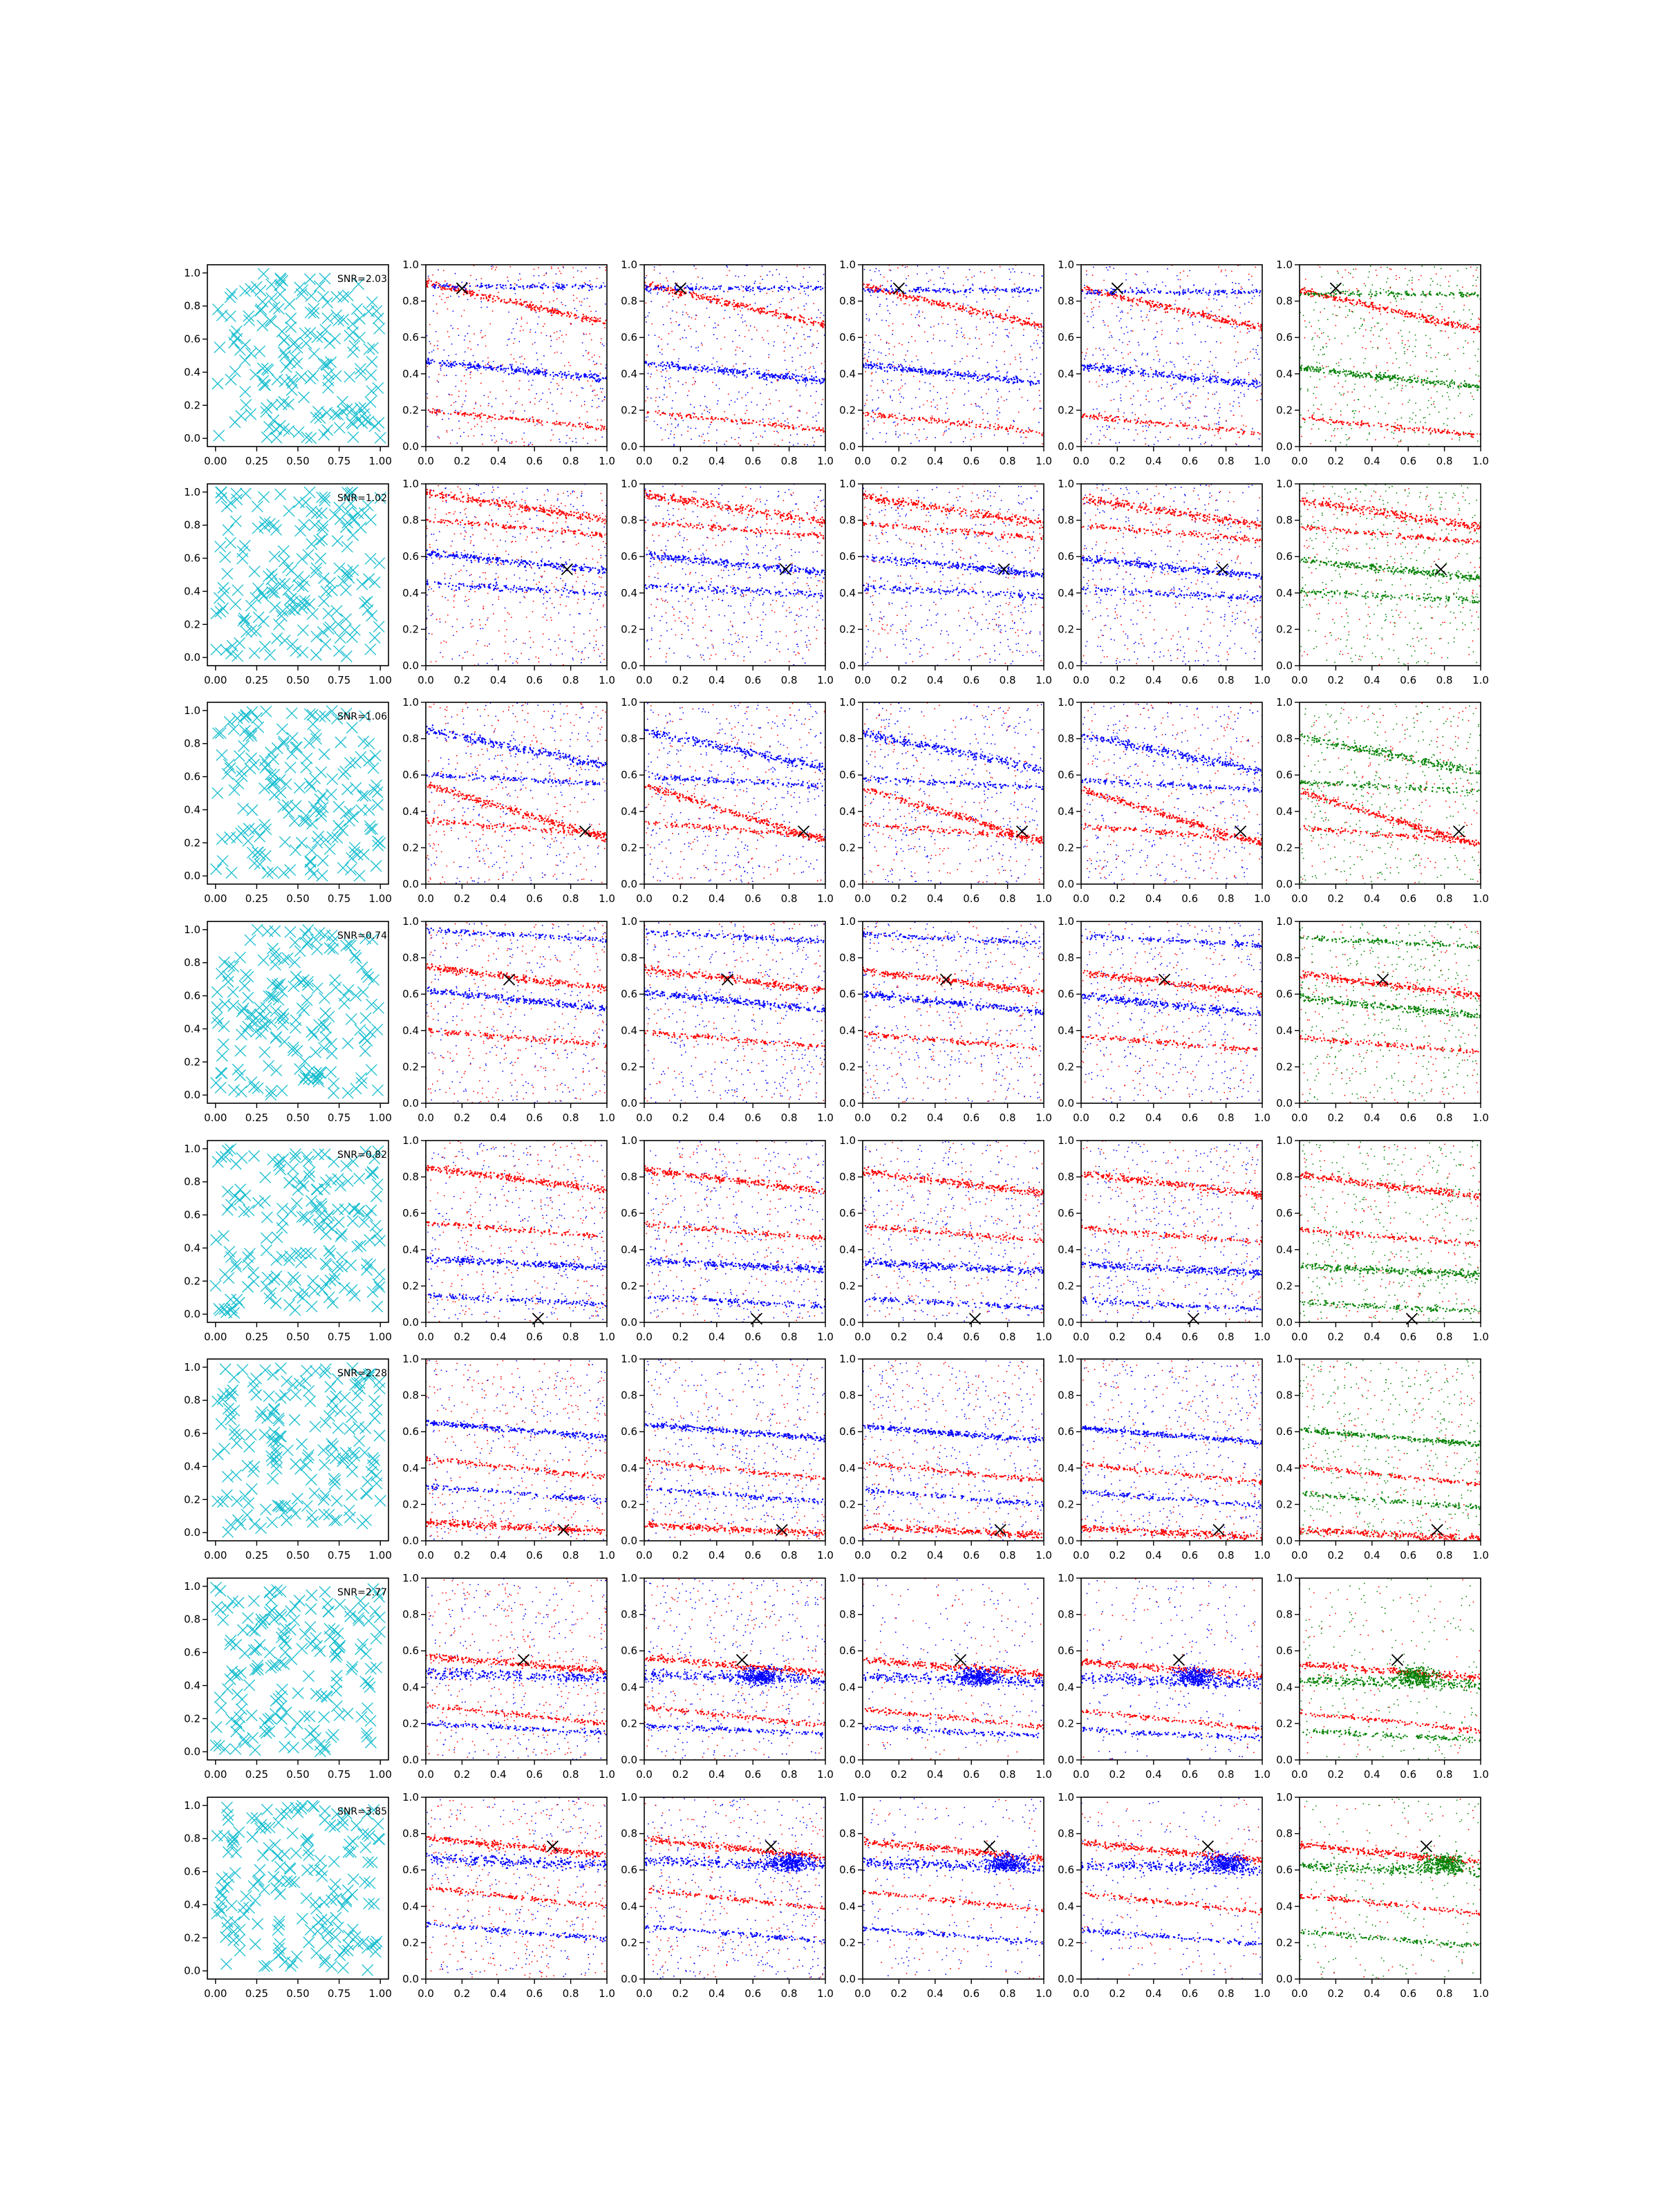 This screenshot has width=1659, height=2212. I want to click on x-tick-label: 1.0, so click(826, 461).